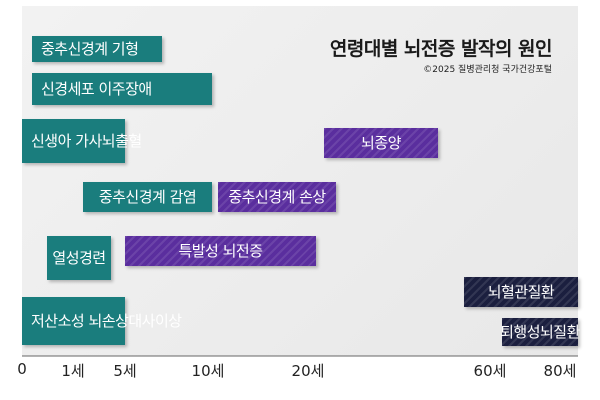  I want to click on chart-source: ©2025 질병관리청 국가건강포털, so click(487, 70).